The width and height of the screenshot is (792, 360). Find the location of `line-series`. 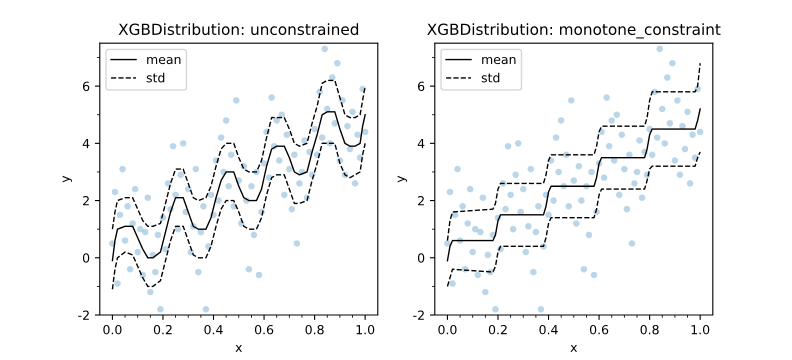

line-series is located at coordinates (573, 219).